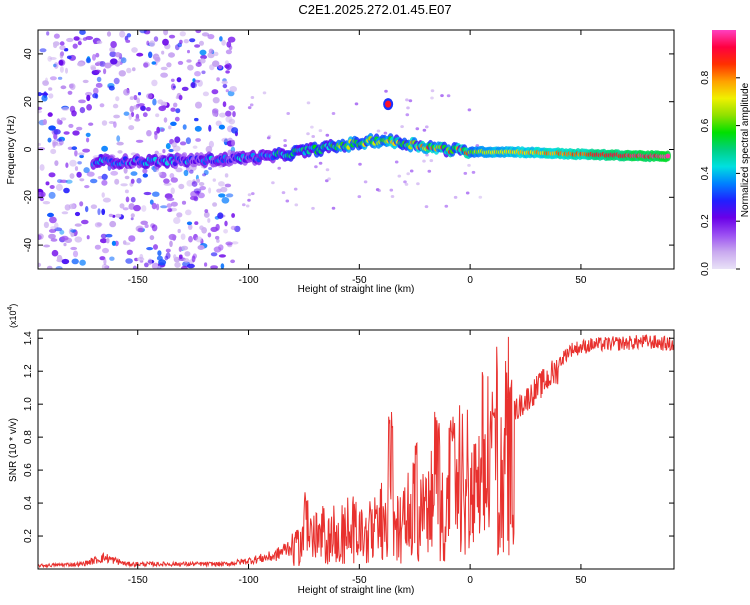 The width and height of the screenshot is (750, 605). What do you see at coordinates (249, 580) in the screenshot?
I see `snr-x-tick-label: -100` at bounding box center [249, 580].